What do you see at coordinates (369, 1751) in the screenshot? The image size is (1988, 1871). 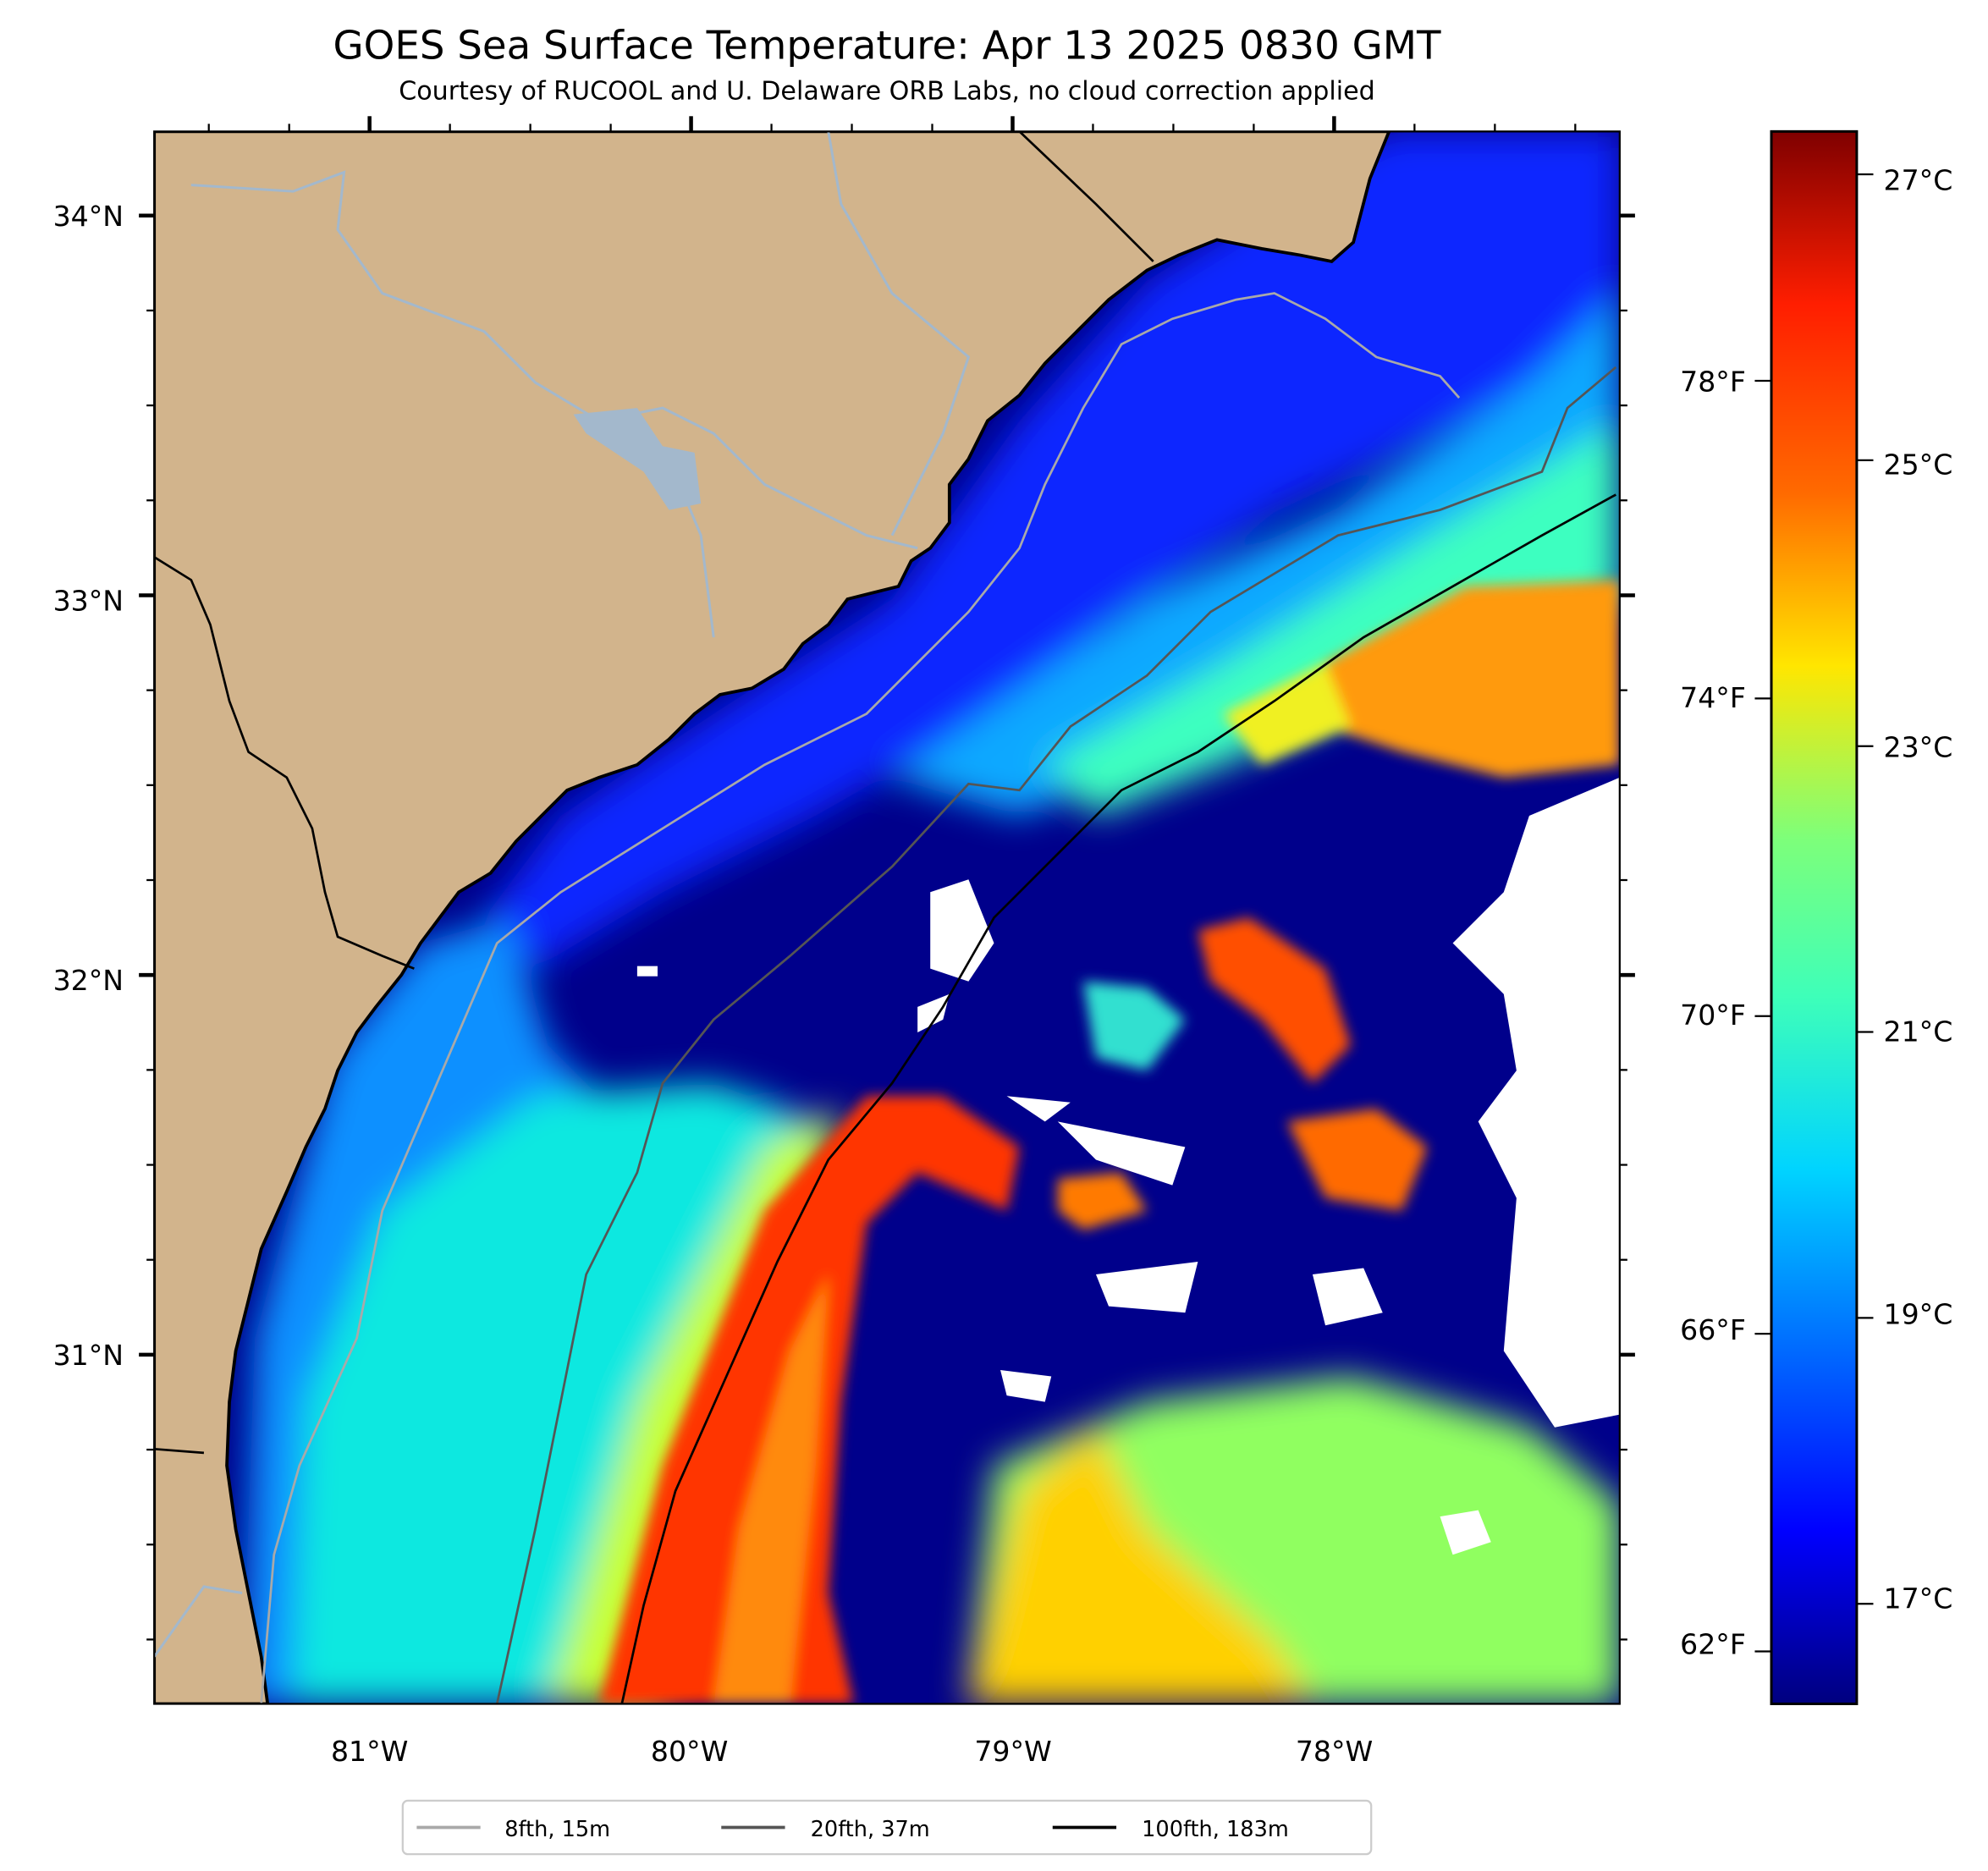 I see `x-tick-label: 81°W` at bounding box center [369, 1751].